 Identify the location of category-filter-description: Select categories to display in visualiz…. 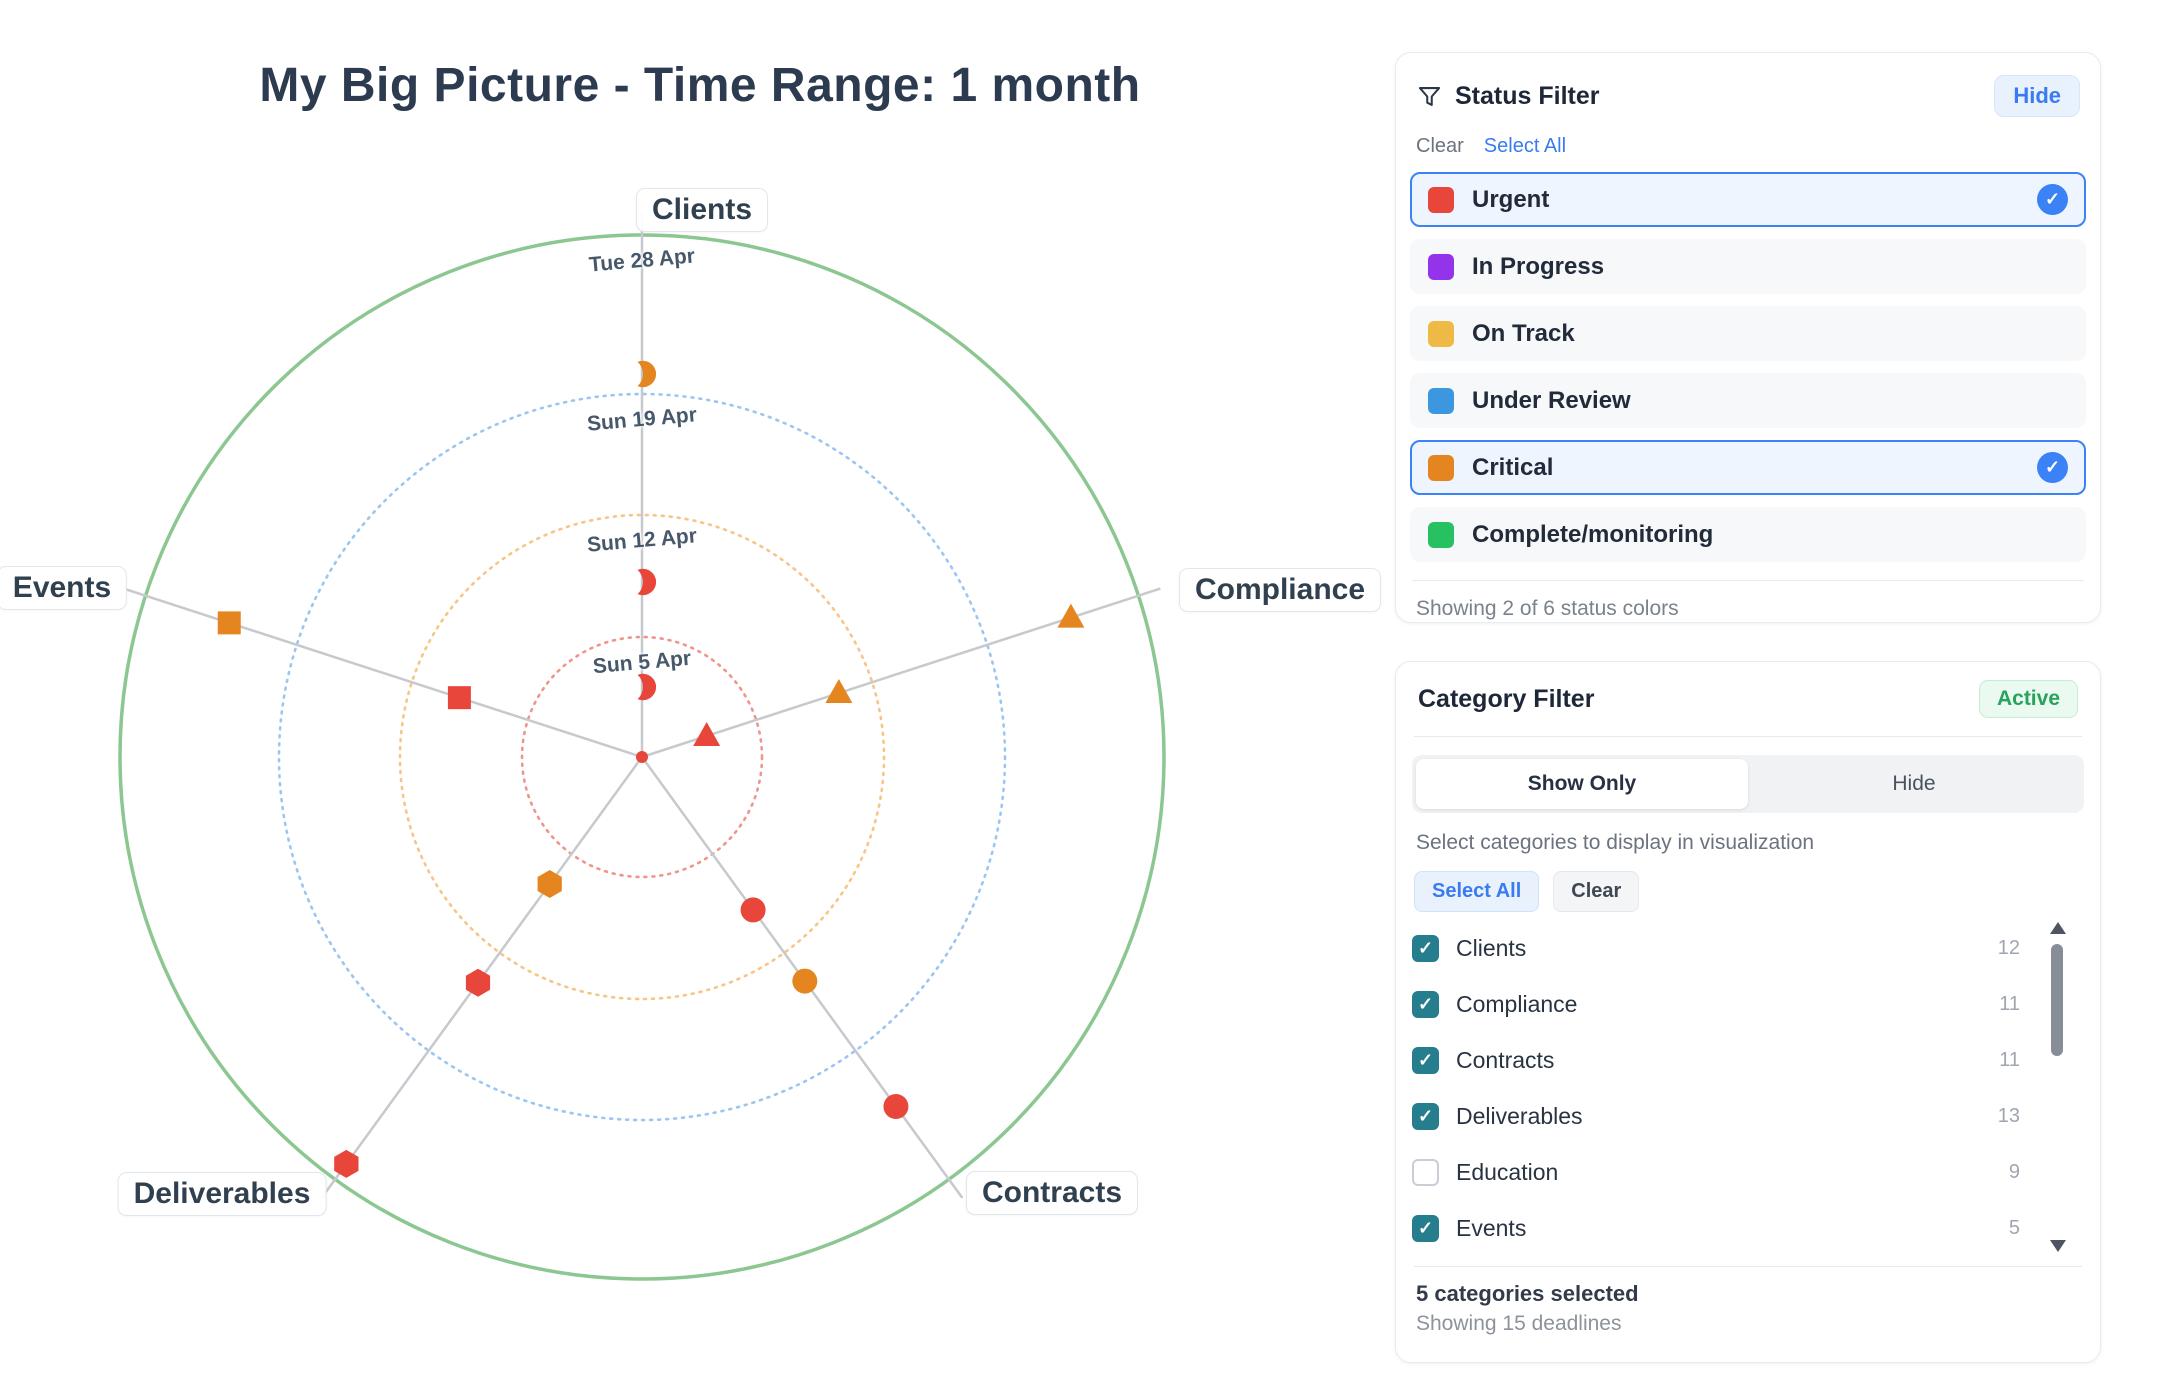
(1615, 842).